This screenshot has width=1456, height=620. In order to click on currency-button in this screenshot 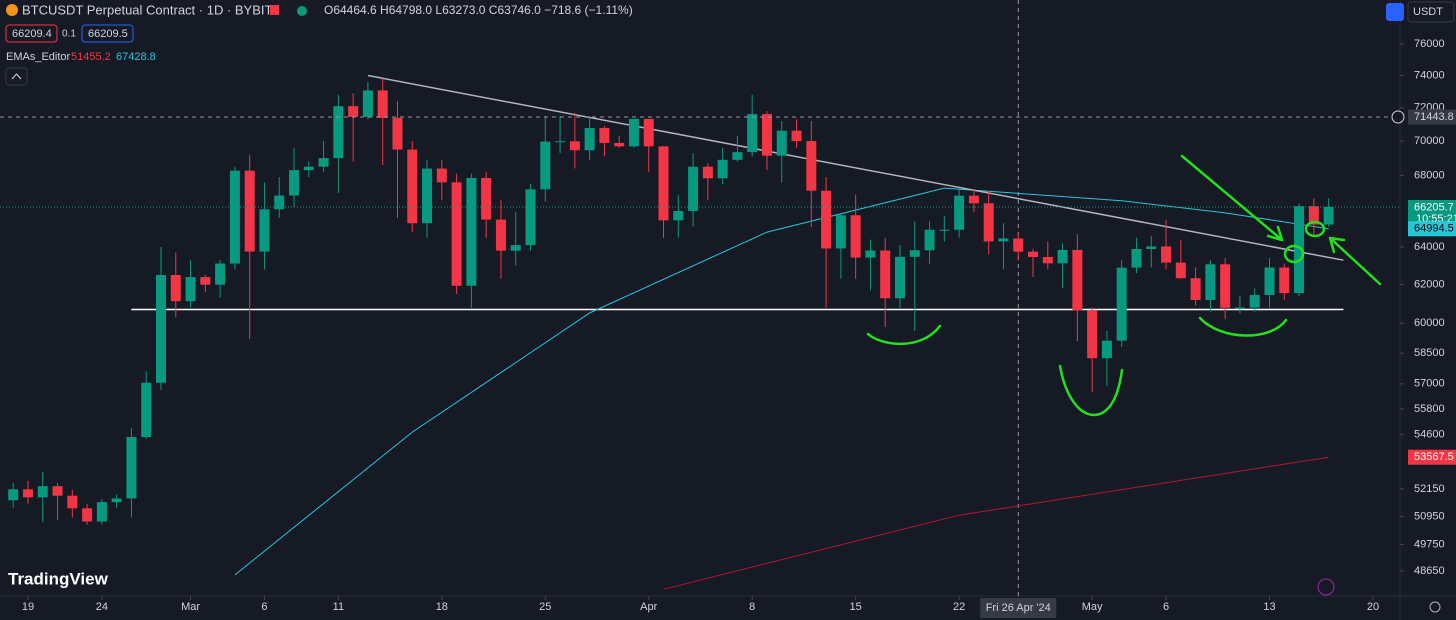, I will do `click(1431, 12)`.